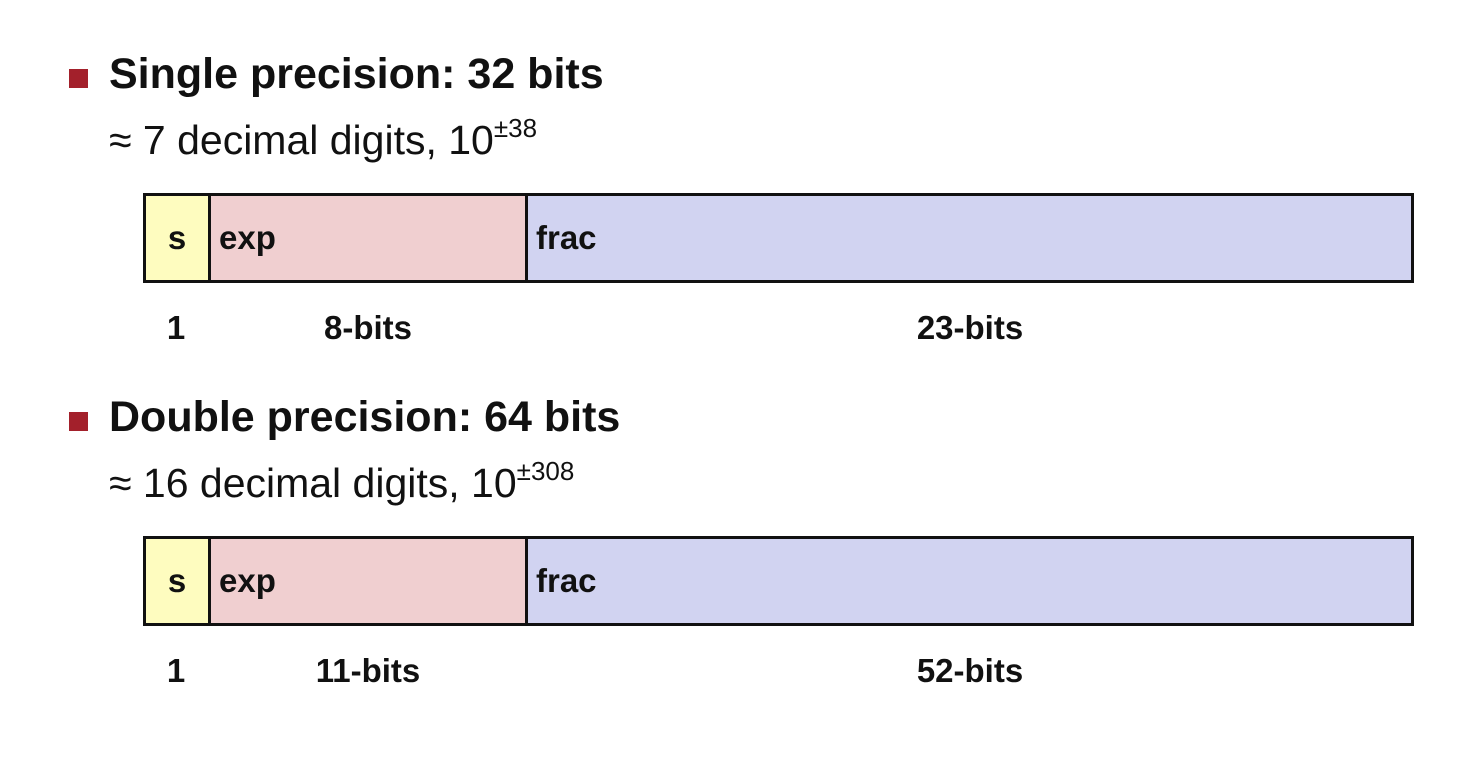 The width and height of the screenshot is (1484, 778). Describe the element at coordinates (356, 74) in the screenshot. I see `single-precision-heading: Single precision: 32 bits` at that location.